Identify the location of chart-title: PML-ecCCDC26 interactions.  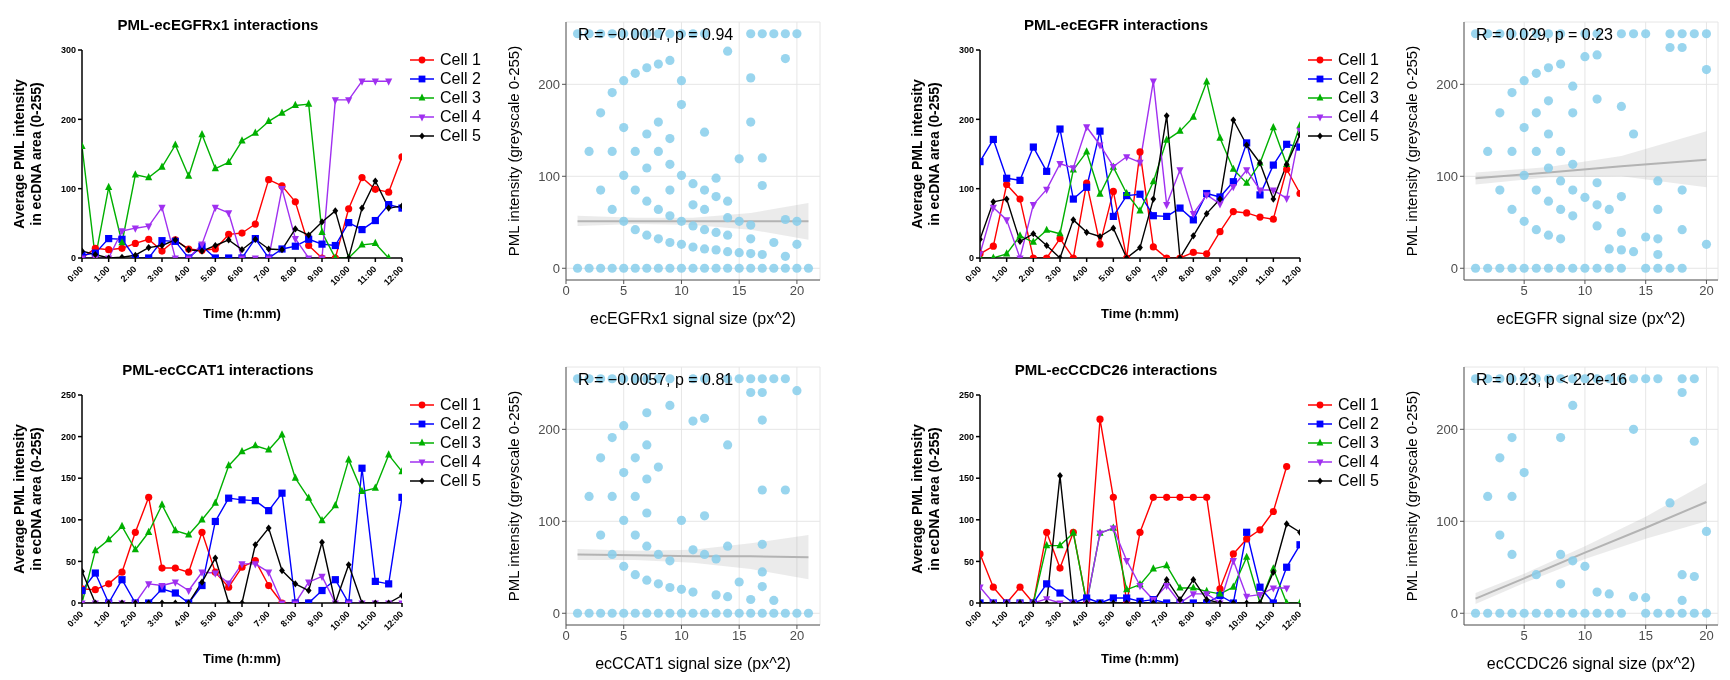
(1116, 370).